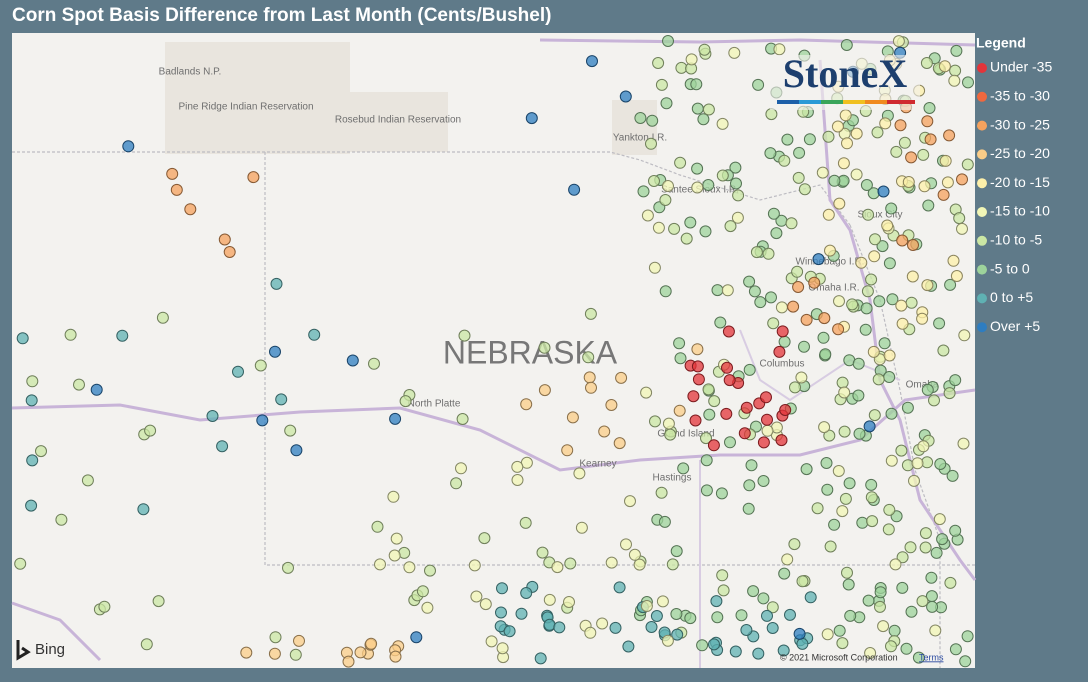 Image resolution: width=1088 pixels, height=682 pixels. What do you see at coordinates (23, 650) in the screenshot?
I see `bing-icon` at bounding box center [23, 650].